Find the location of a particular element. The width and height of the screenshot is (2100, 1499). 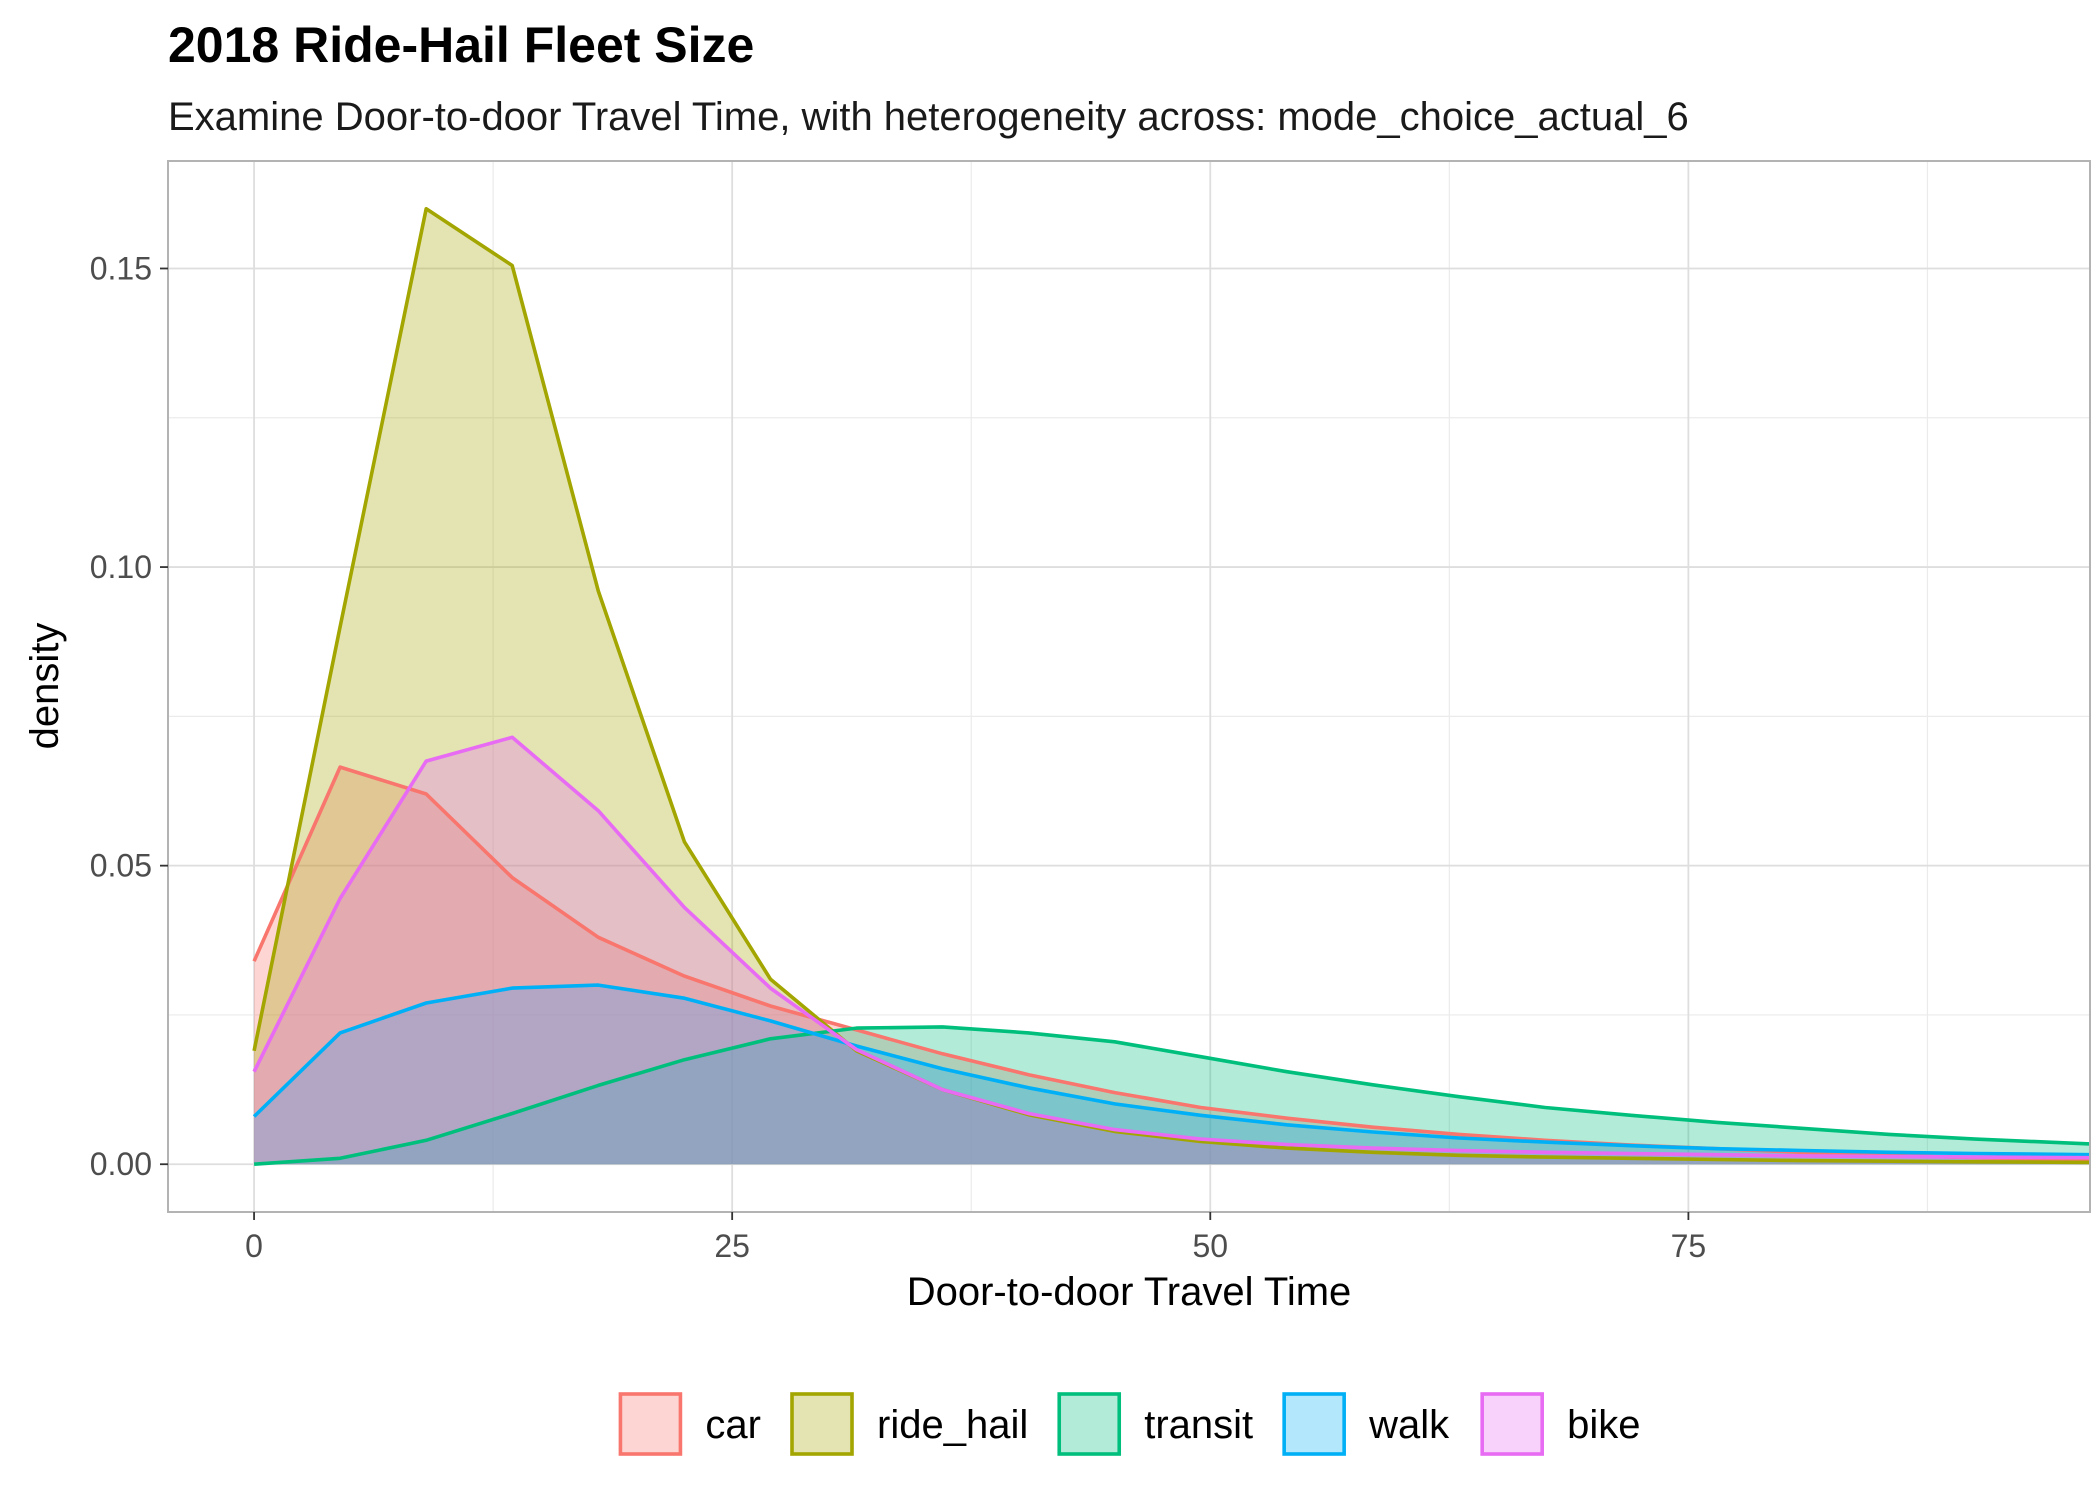

legend-item-walk: walk is located at coordinates (1365, 1424).